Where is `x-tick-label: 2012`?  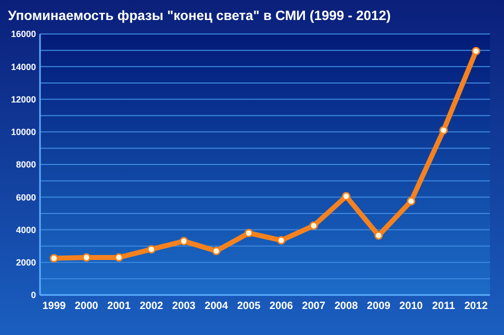 x-tick-label: 2012 is located at coordinates (476, 306).